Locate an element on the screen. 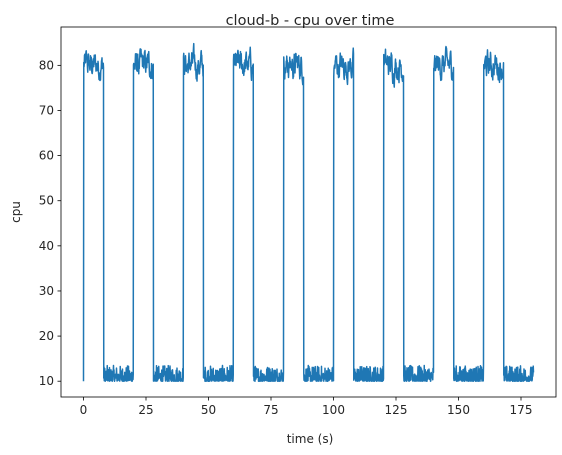 The height and width of the screenshot is (455, 562). x-tick-label: 50 is located at coordinates (208, 410).